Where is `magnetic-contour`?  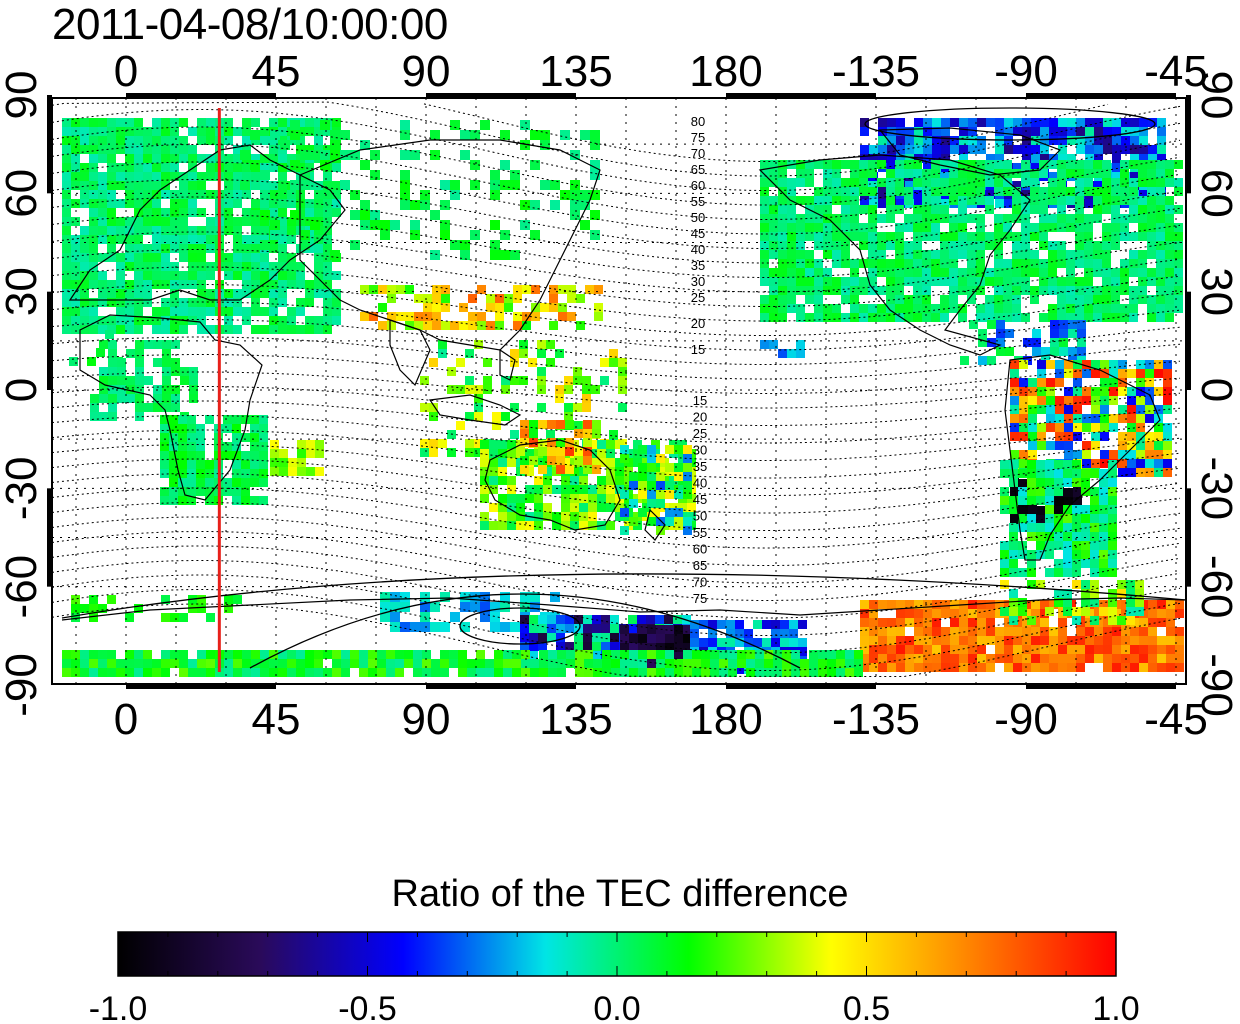
magnetic-contour is located at coordinates (616, 518).